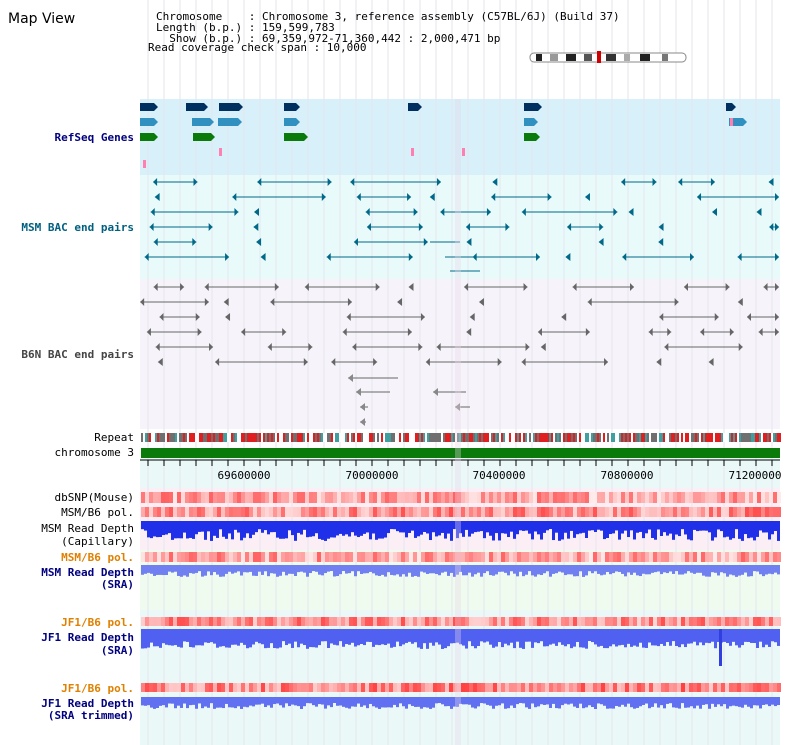  What do you see at coordinates (461, 225) in the screenshot?
I see `msm-bac-track` at bounding box center [461, 225].